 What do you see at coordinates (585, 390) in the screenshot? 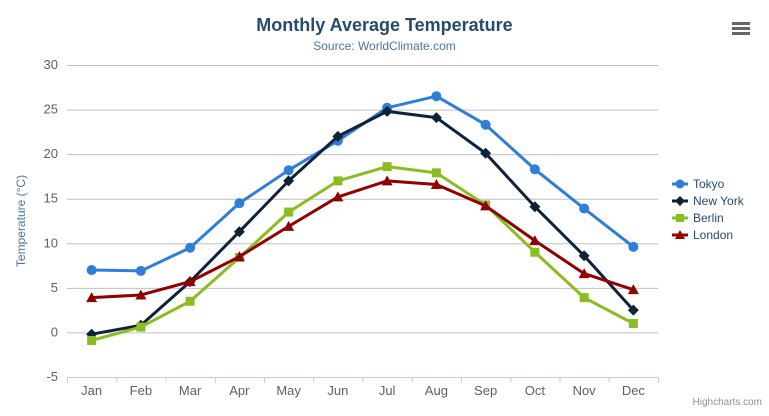
I see `x-axis-label: Nov` at bounding box center [585, 390].